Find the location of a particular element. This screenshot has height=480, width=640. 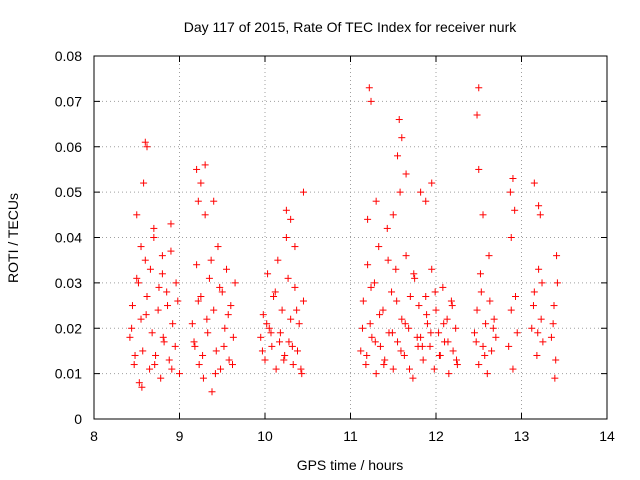

y-tick-label: 0.03 is located at coordinates (68, 283).